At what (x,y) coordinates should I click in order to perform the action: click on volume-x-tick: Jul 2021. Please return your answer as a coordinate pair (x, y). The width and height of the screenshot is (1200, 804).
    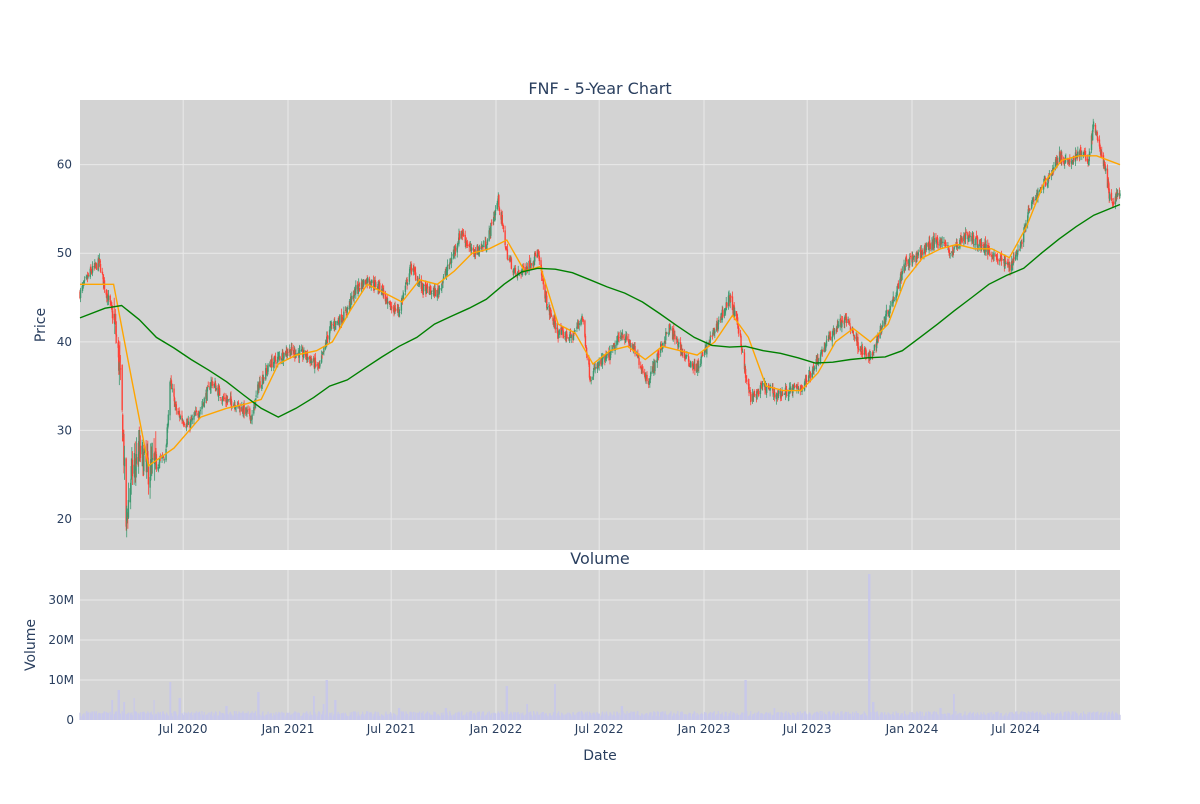
    Looking at the image, I should click on (391, 729).